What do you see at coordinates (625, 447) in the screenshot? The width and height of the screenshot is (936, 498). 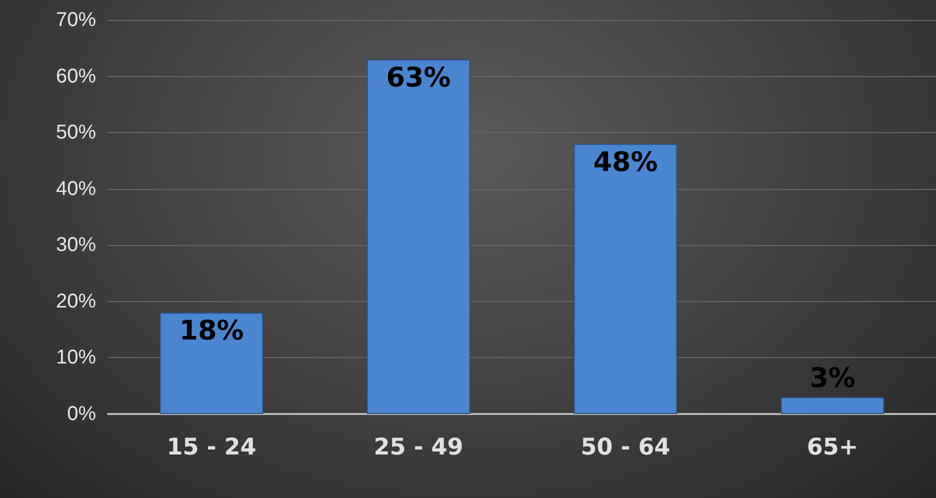 I see `x-tick-label: 50 - 64` at bounding box center [625, 447].